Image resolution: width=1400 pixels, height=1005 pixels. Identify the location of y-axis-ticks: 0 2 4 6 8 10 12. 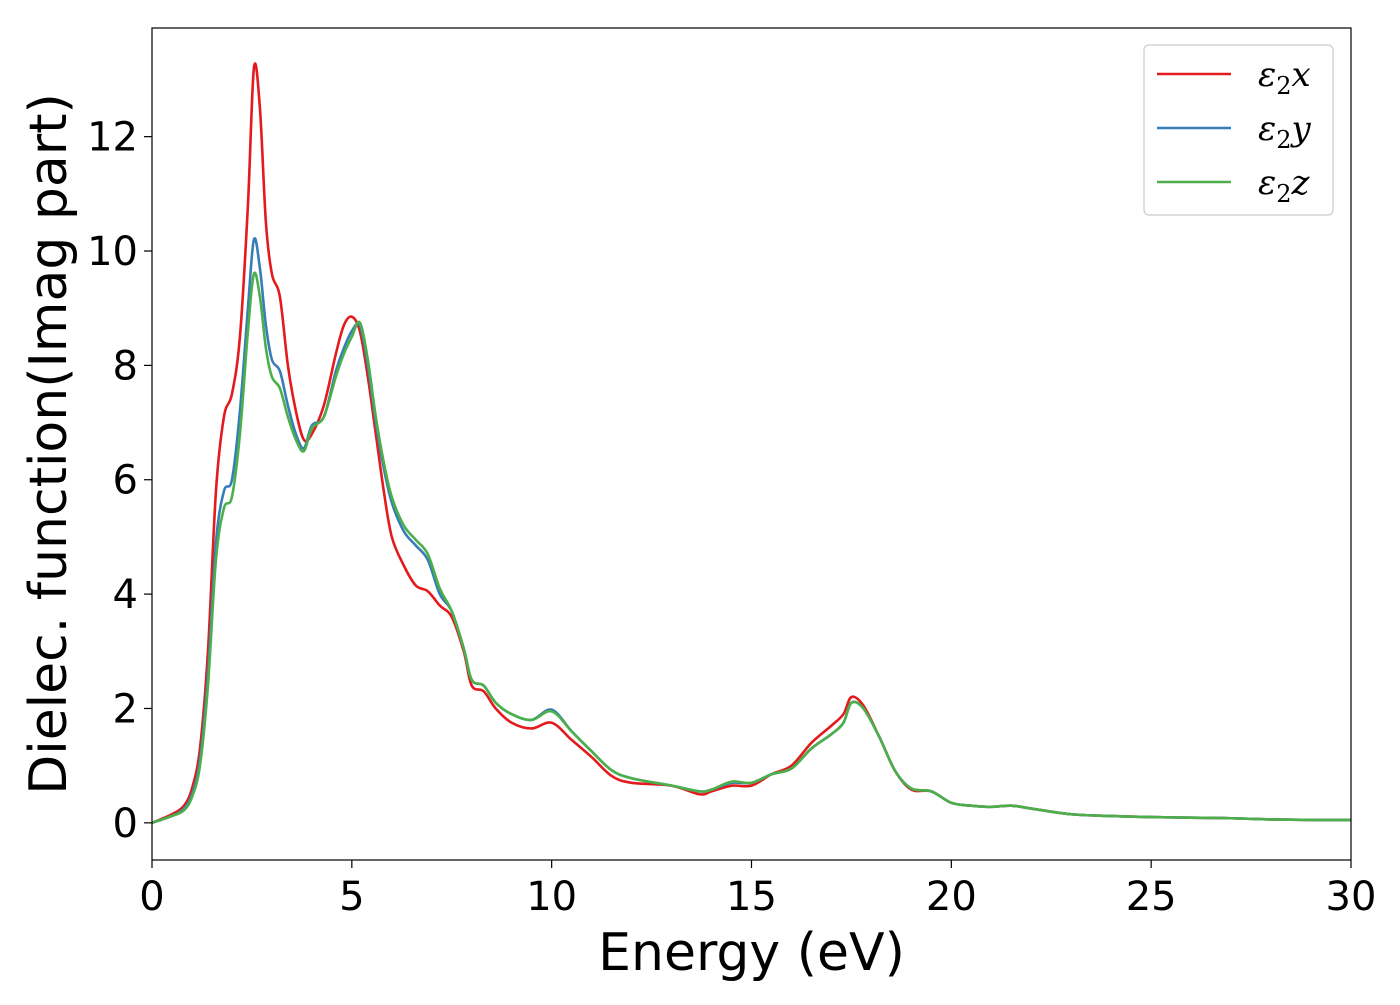
(119, 481).